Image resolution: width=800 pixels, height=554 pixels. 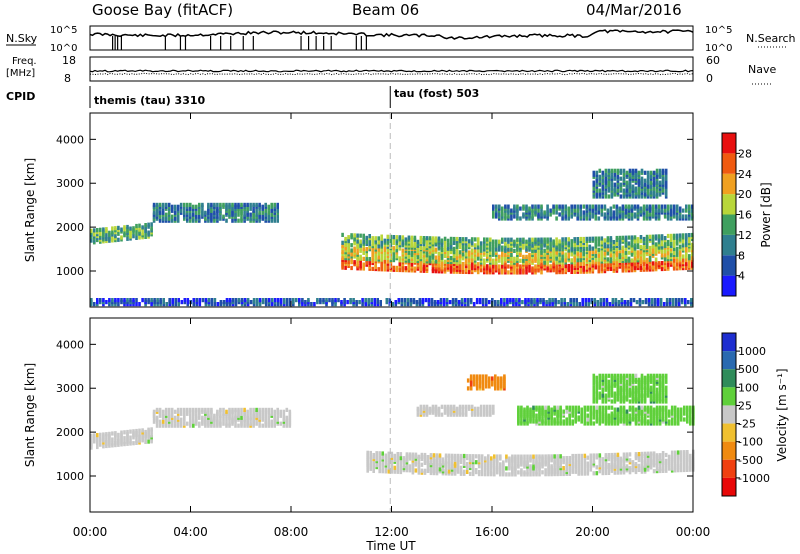 What do you see at coordinates (391, 34) in the screenshot?
I see `noise-series` at bounding box center [391, 34].